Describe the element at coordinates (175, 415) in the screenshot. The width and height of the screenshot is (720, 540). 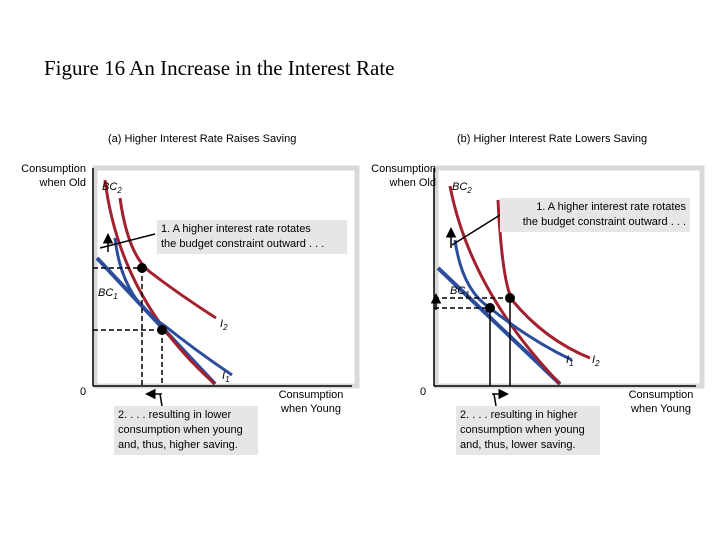
I see `panel-a-note2-line1: 2. . . . resulting in lower` at that location.